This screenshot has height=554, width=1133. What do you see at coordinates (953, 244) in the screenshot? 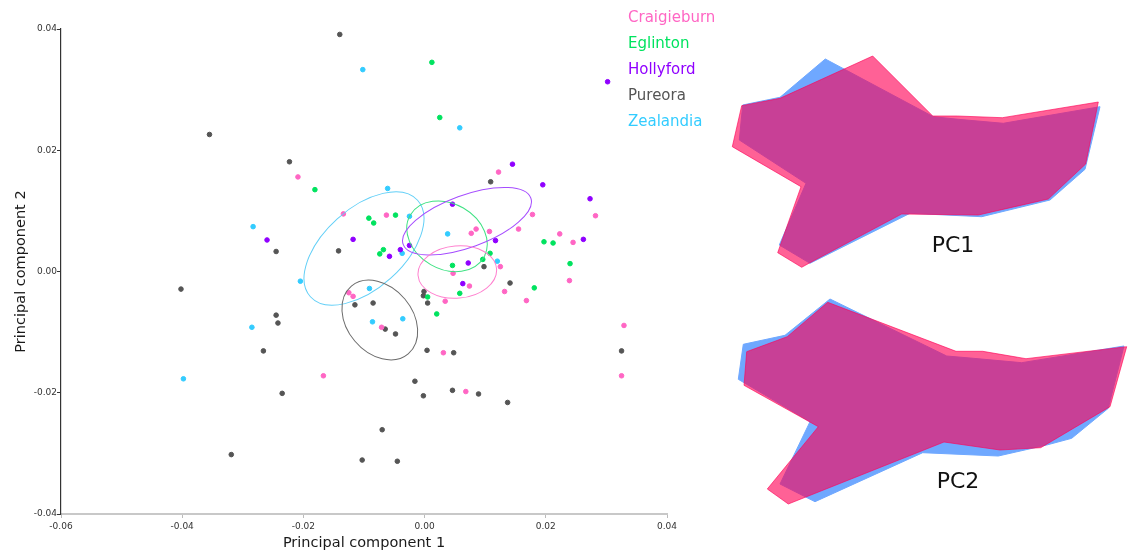
I see `text: PC1` at bounding box center [953, 244].